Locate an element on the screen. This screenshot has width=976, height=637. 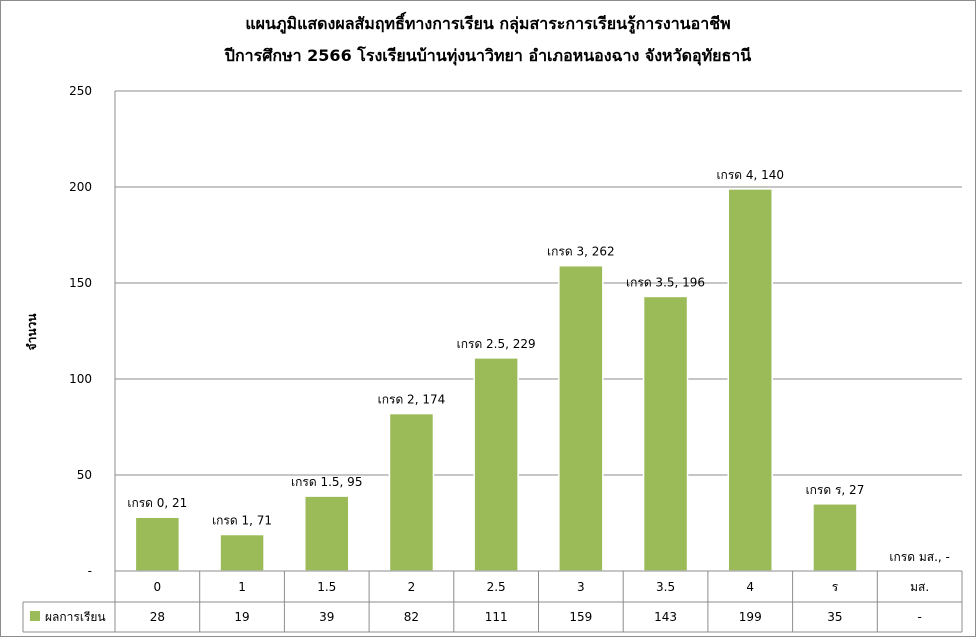
table-value: 39 is located at coordinates (326, 617).